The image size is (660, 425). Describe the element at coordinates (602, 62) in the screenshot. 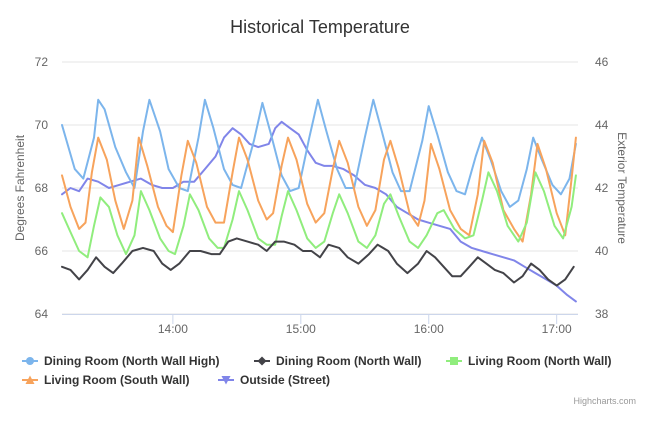

I see `y-tick-label-right: 46` at that location.